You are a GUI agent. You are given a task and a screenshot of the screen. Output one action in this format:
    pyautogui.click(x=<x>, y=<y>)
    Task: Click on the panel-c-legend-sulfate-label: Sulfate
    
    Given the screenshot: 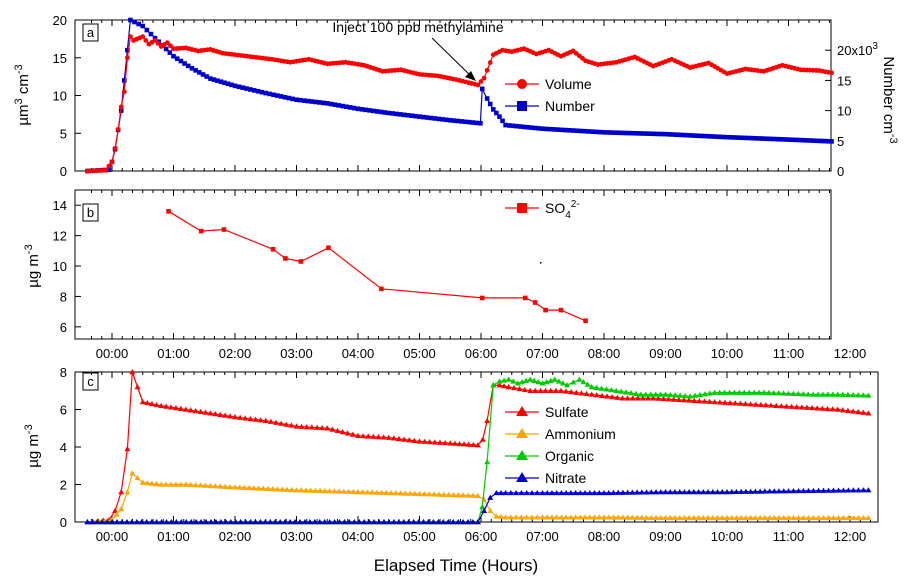 What is the action you would take?
    pyautogui.click(x=567, y=412)
    